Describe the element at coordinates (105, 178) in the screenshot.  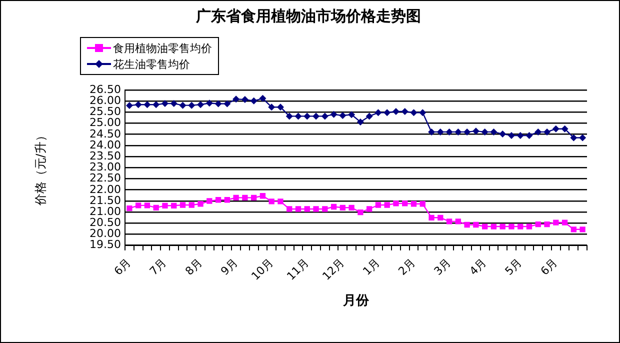
I see `y-tick-label: 22.50` at that location.